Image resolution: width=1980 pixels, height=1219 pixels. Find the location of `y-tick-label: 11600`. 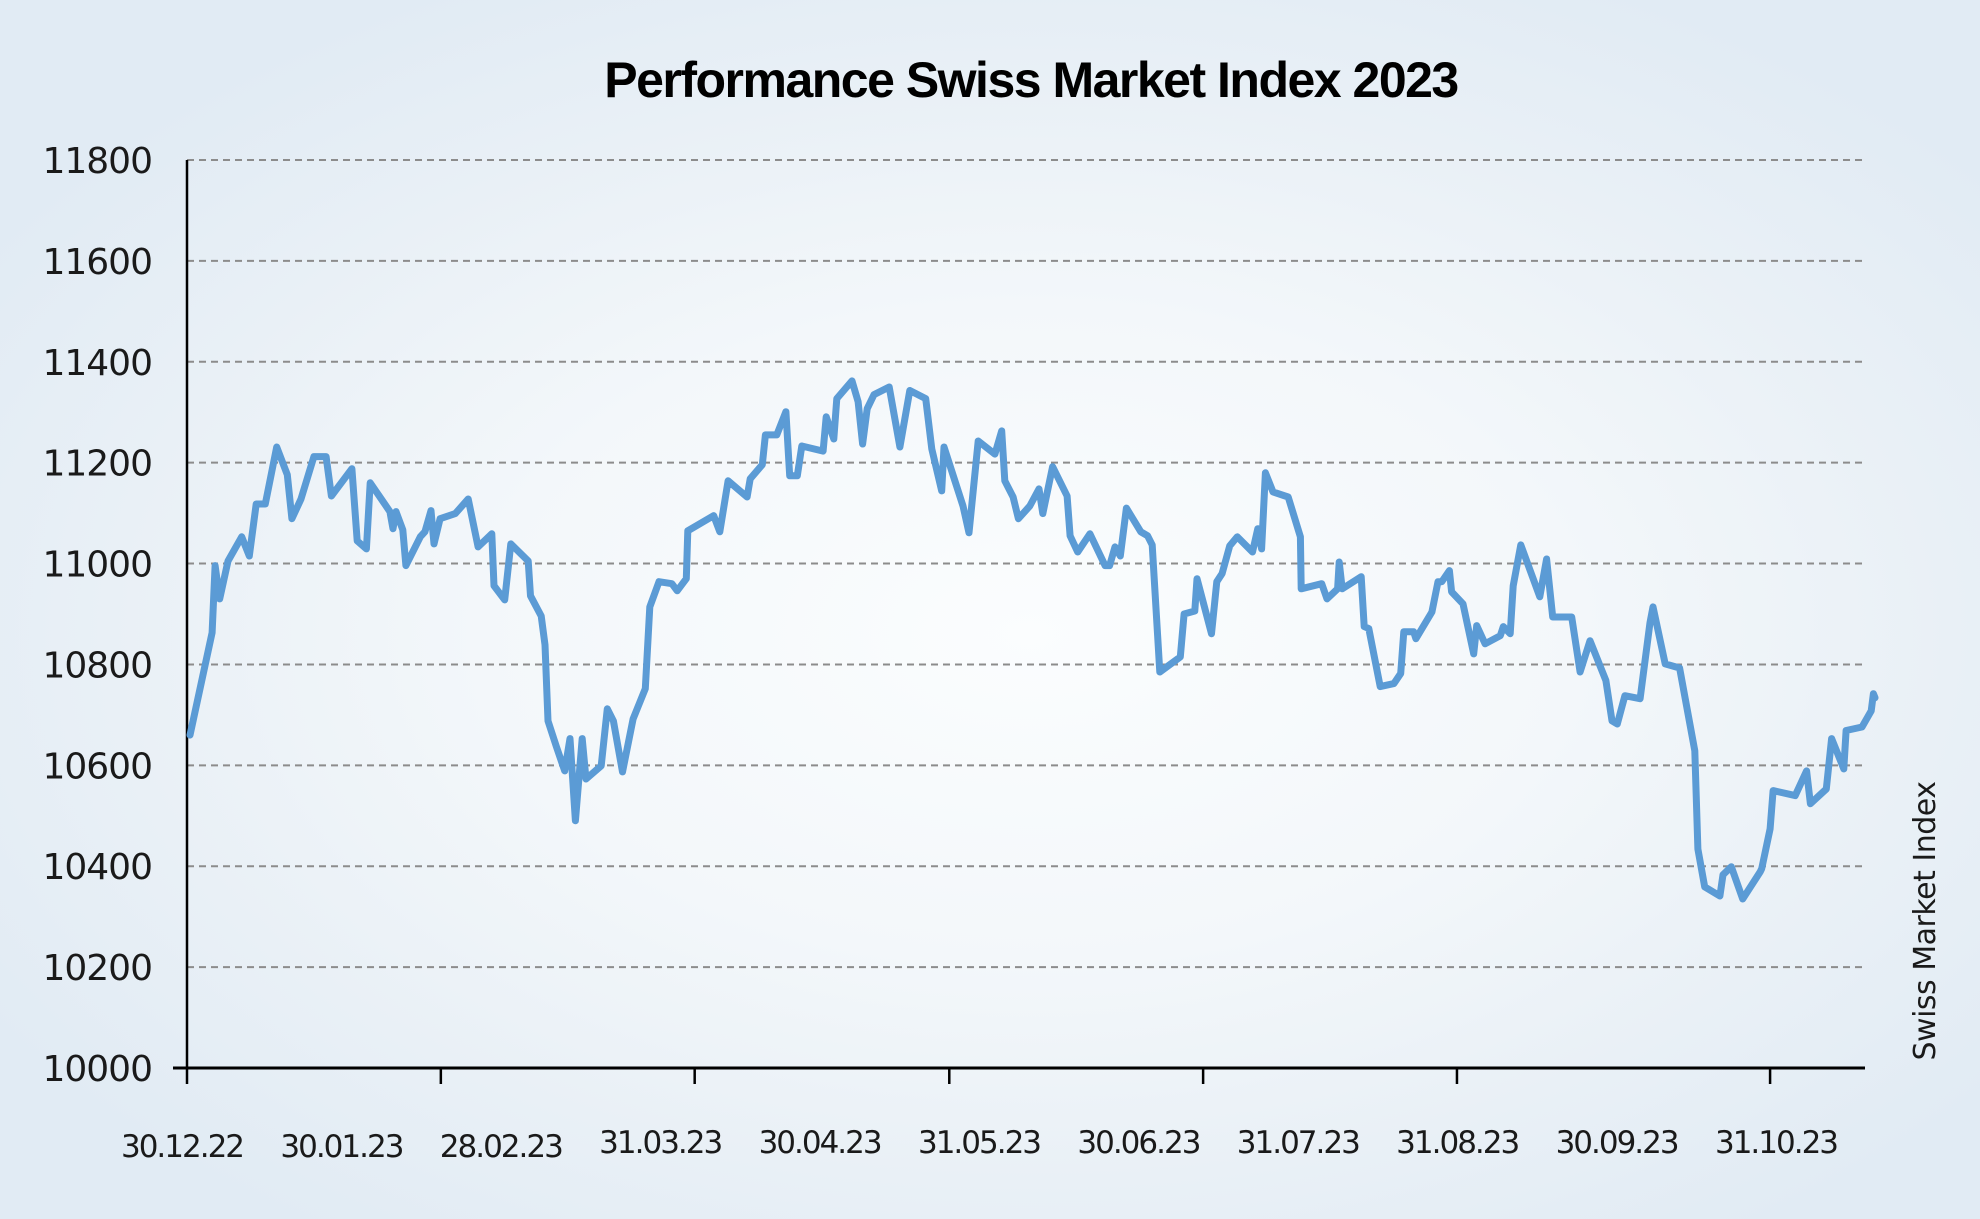

y-tick-label: 11600 is located at coordinates (97, 262).